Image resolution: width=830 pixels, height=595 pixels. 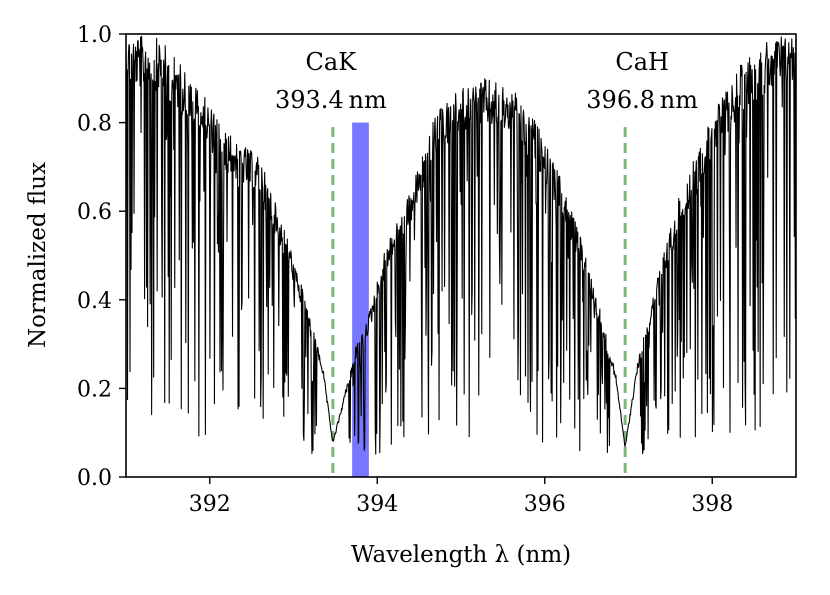 What do you see at coordinates (331, 100) in the screenshot?
I see `annotation-cak-wavelength: 393.4 nm` at bounding box center [331, 100].